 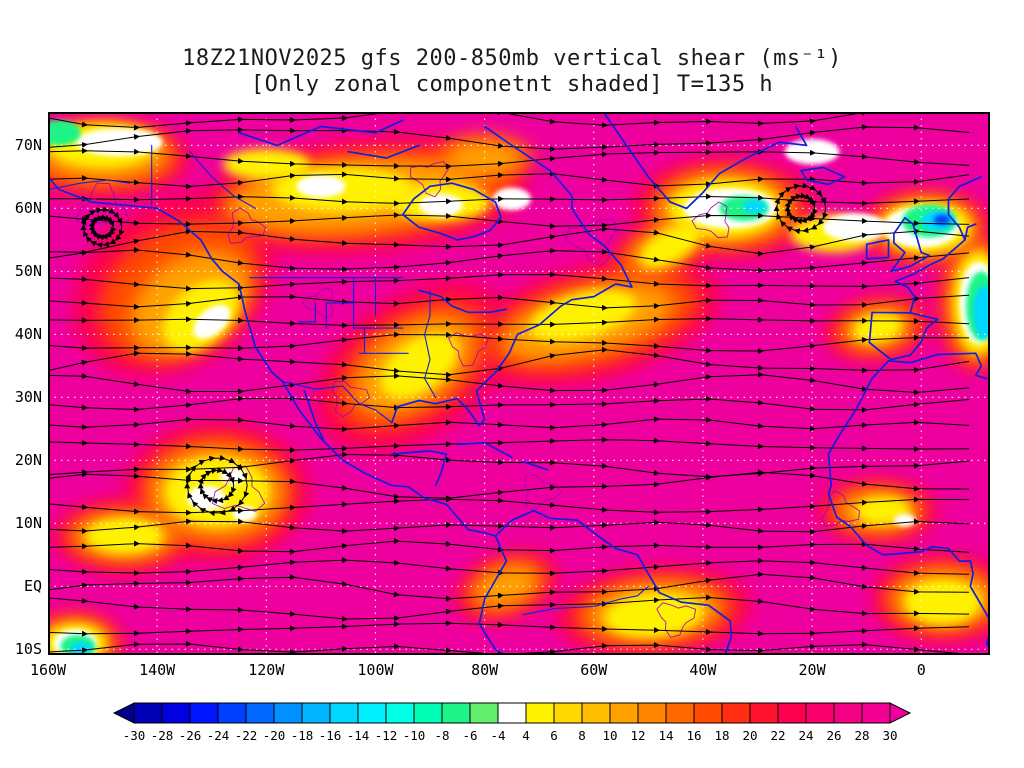 What do you see at coordinates (703, 670) in the screenshot?
I see `lon-label-40W: 40W` at bounding box center [703, 670].